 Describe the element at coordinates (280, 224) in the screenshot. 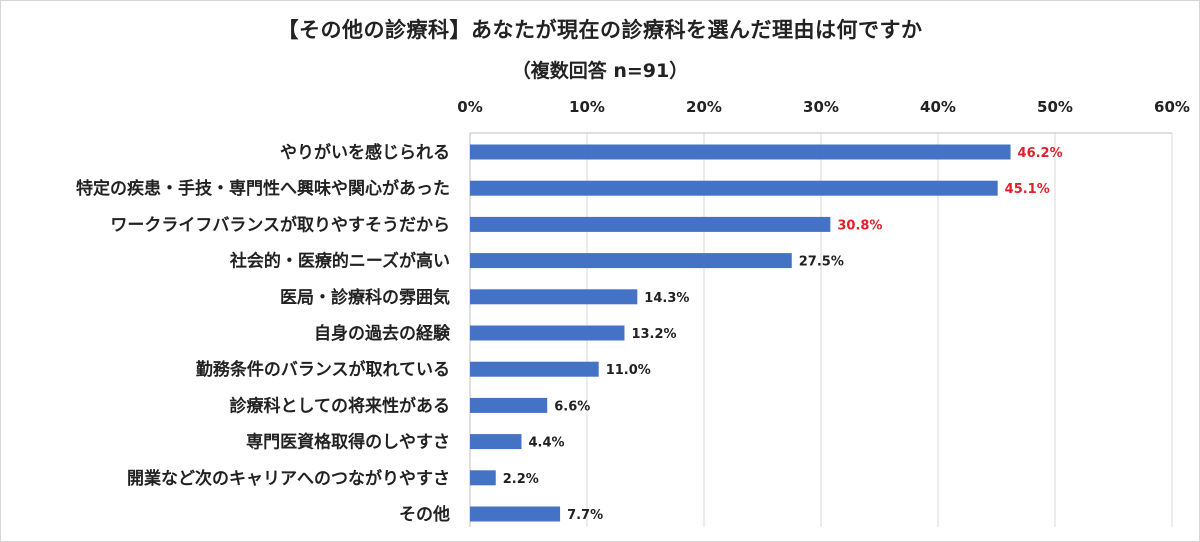

I see `category-label: ワークライフバランスが取りやすそうだから` at that location.